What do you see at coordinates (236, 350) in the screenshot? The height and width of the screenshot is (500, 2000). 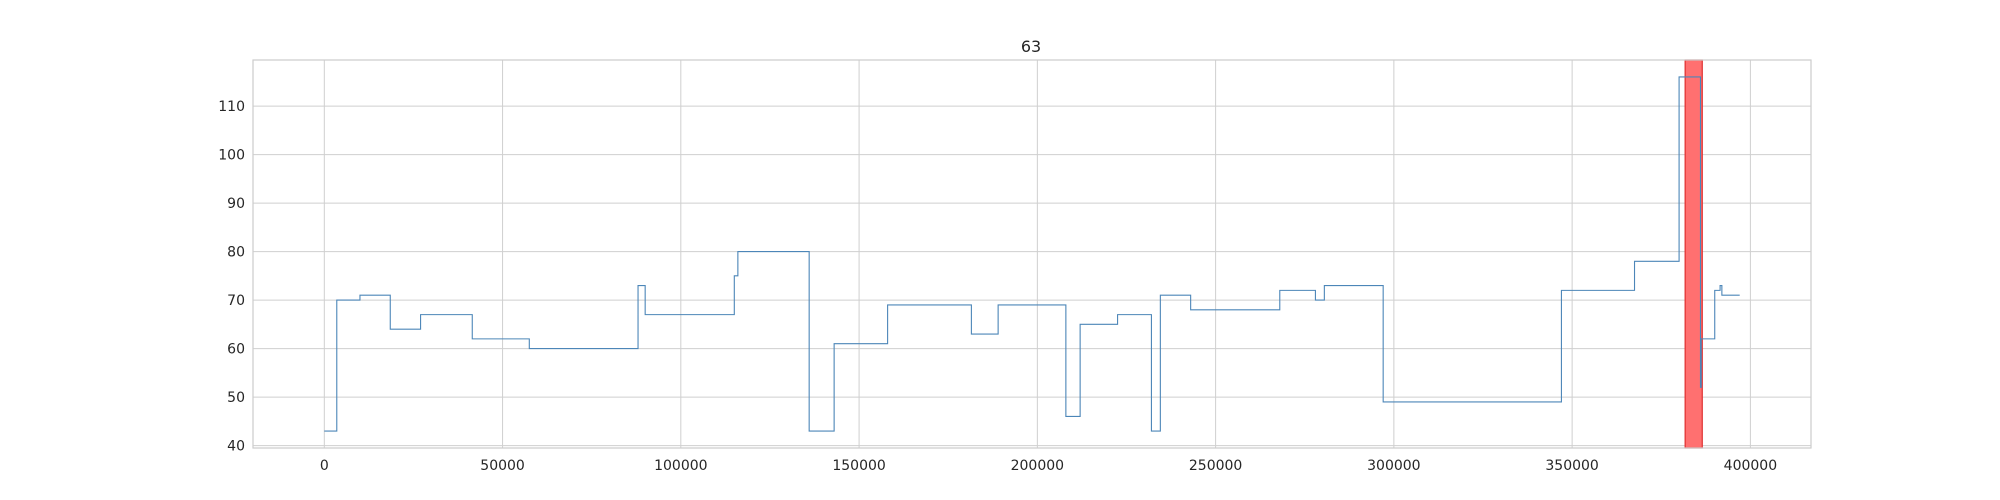 I see `y-tick-label: 60` at bounding box center [236, 350].